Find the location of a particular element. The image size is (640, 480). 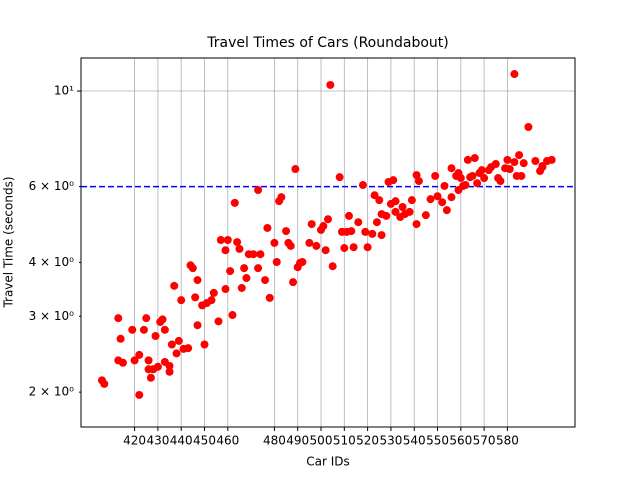

x-tick-label: 530 is located at coordinates (390, 441).